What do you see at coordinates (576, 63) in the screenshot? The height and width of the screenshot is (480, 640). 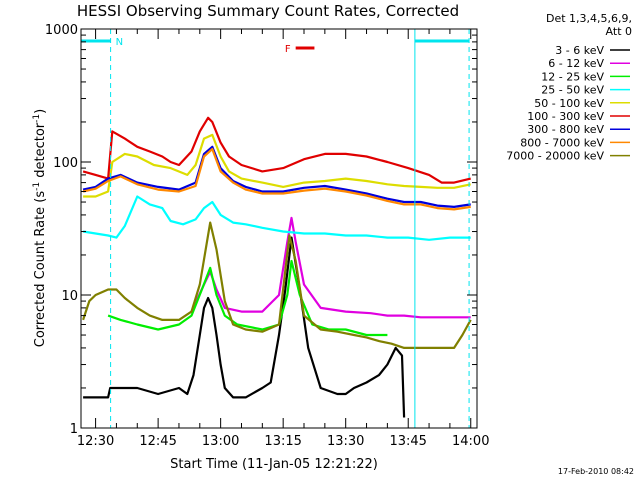 I see `legend-label-2: 6 - 12 keV` at bounding box center [576, 63].